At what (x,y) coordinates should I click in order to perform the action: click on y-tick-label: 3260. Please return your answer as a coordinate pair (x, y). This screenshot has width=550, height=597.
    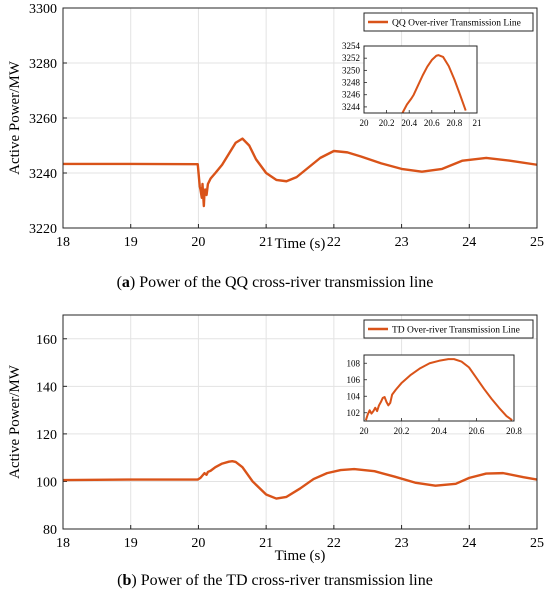
    Looking at the image, I should click on (43, 119).